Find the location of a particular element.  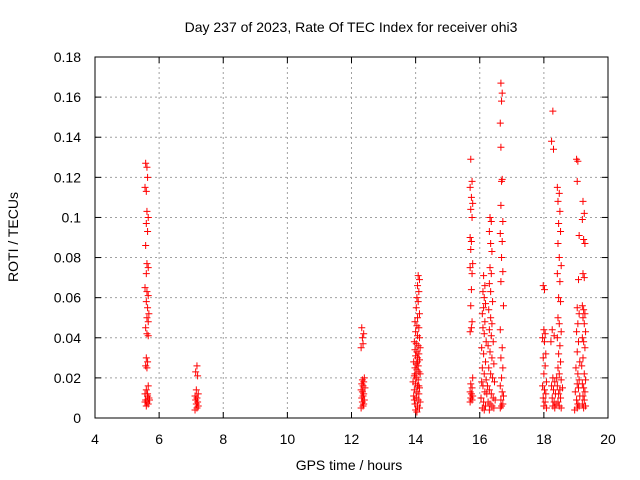

y-tick-label: 0.1 is located at coordinates (72, 217).